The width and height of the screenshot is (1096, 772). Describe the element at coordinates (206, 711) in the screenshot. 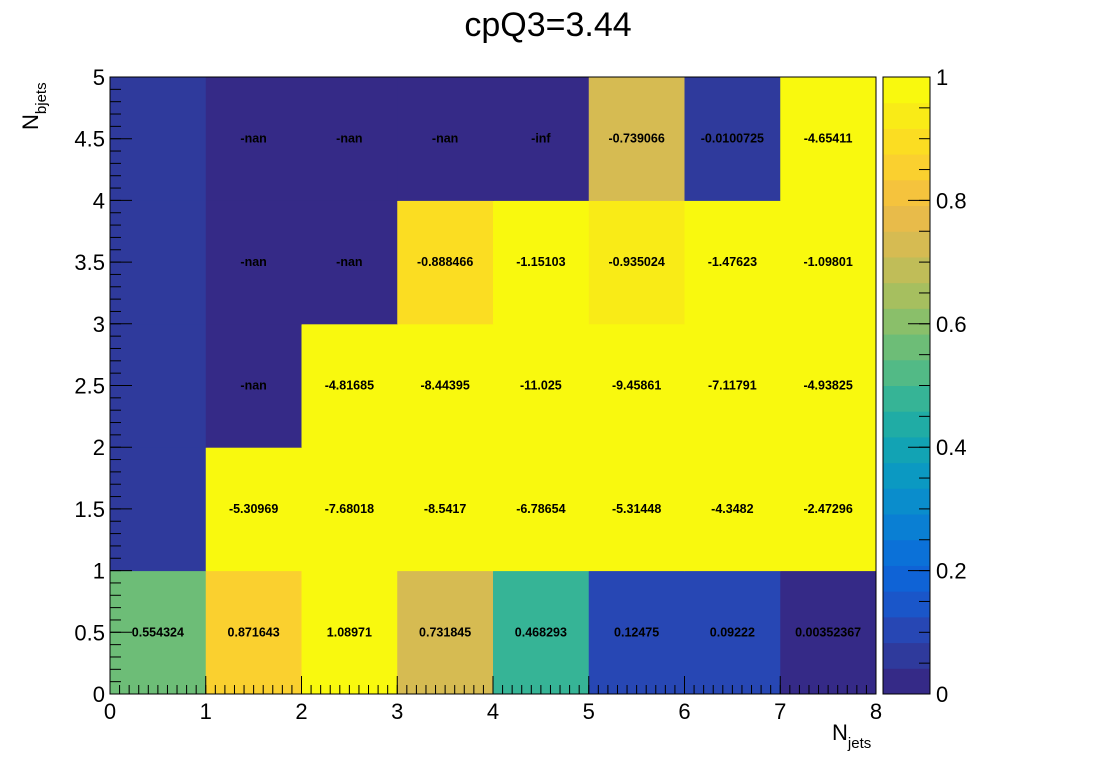

I see `x-tick-label: 1` at that location.